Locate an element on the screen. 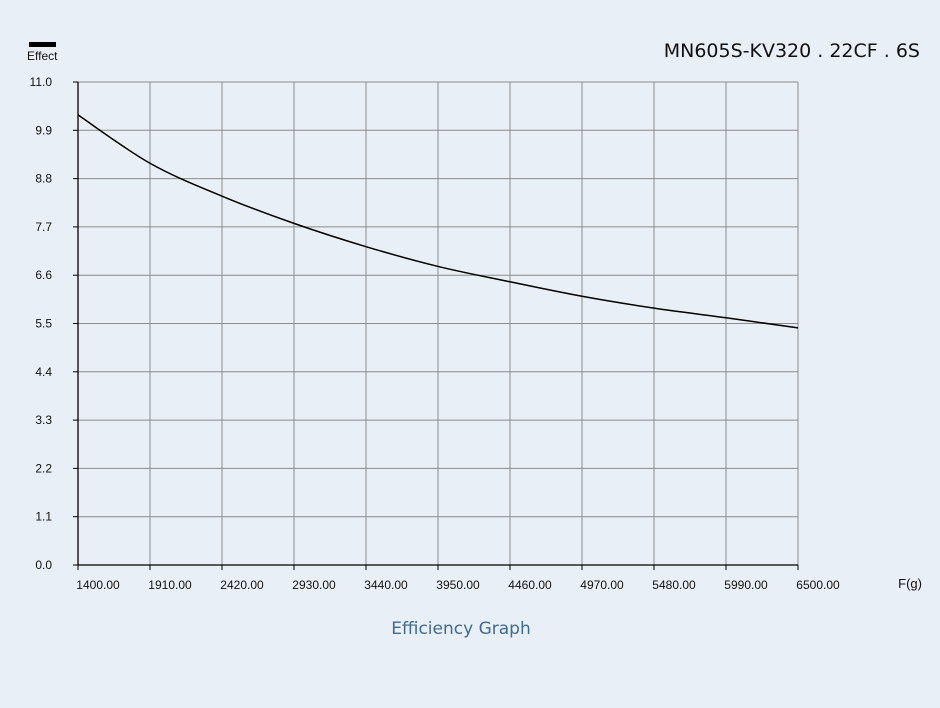 The width and height of the screenshot is (940, 708). x-tick-label: 4460.00 is located at coordinates (530, 585).